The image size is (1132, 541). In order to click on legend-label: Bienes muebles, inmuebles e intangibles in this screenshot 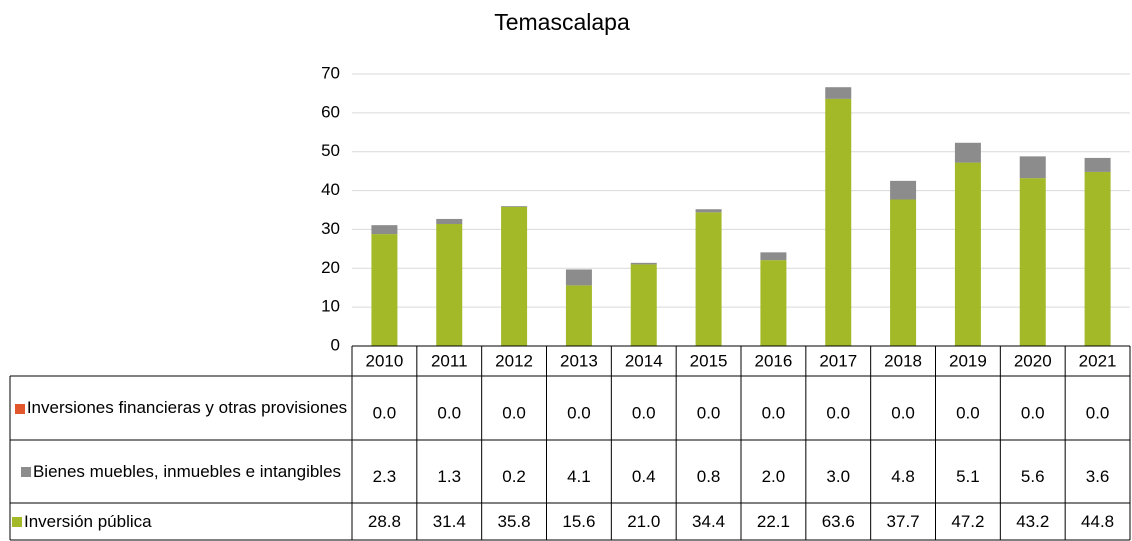, I will do `click(187, 471)`.